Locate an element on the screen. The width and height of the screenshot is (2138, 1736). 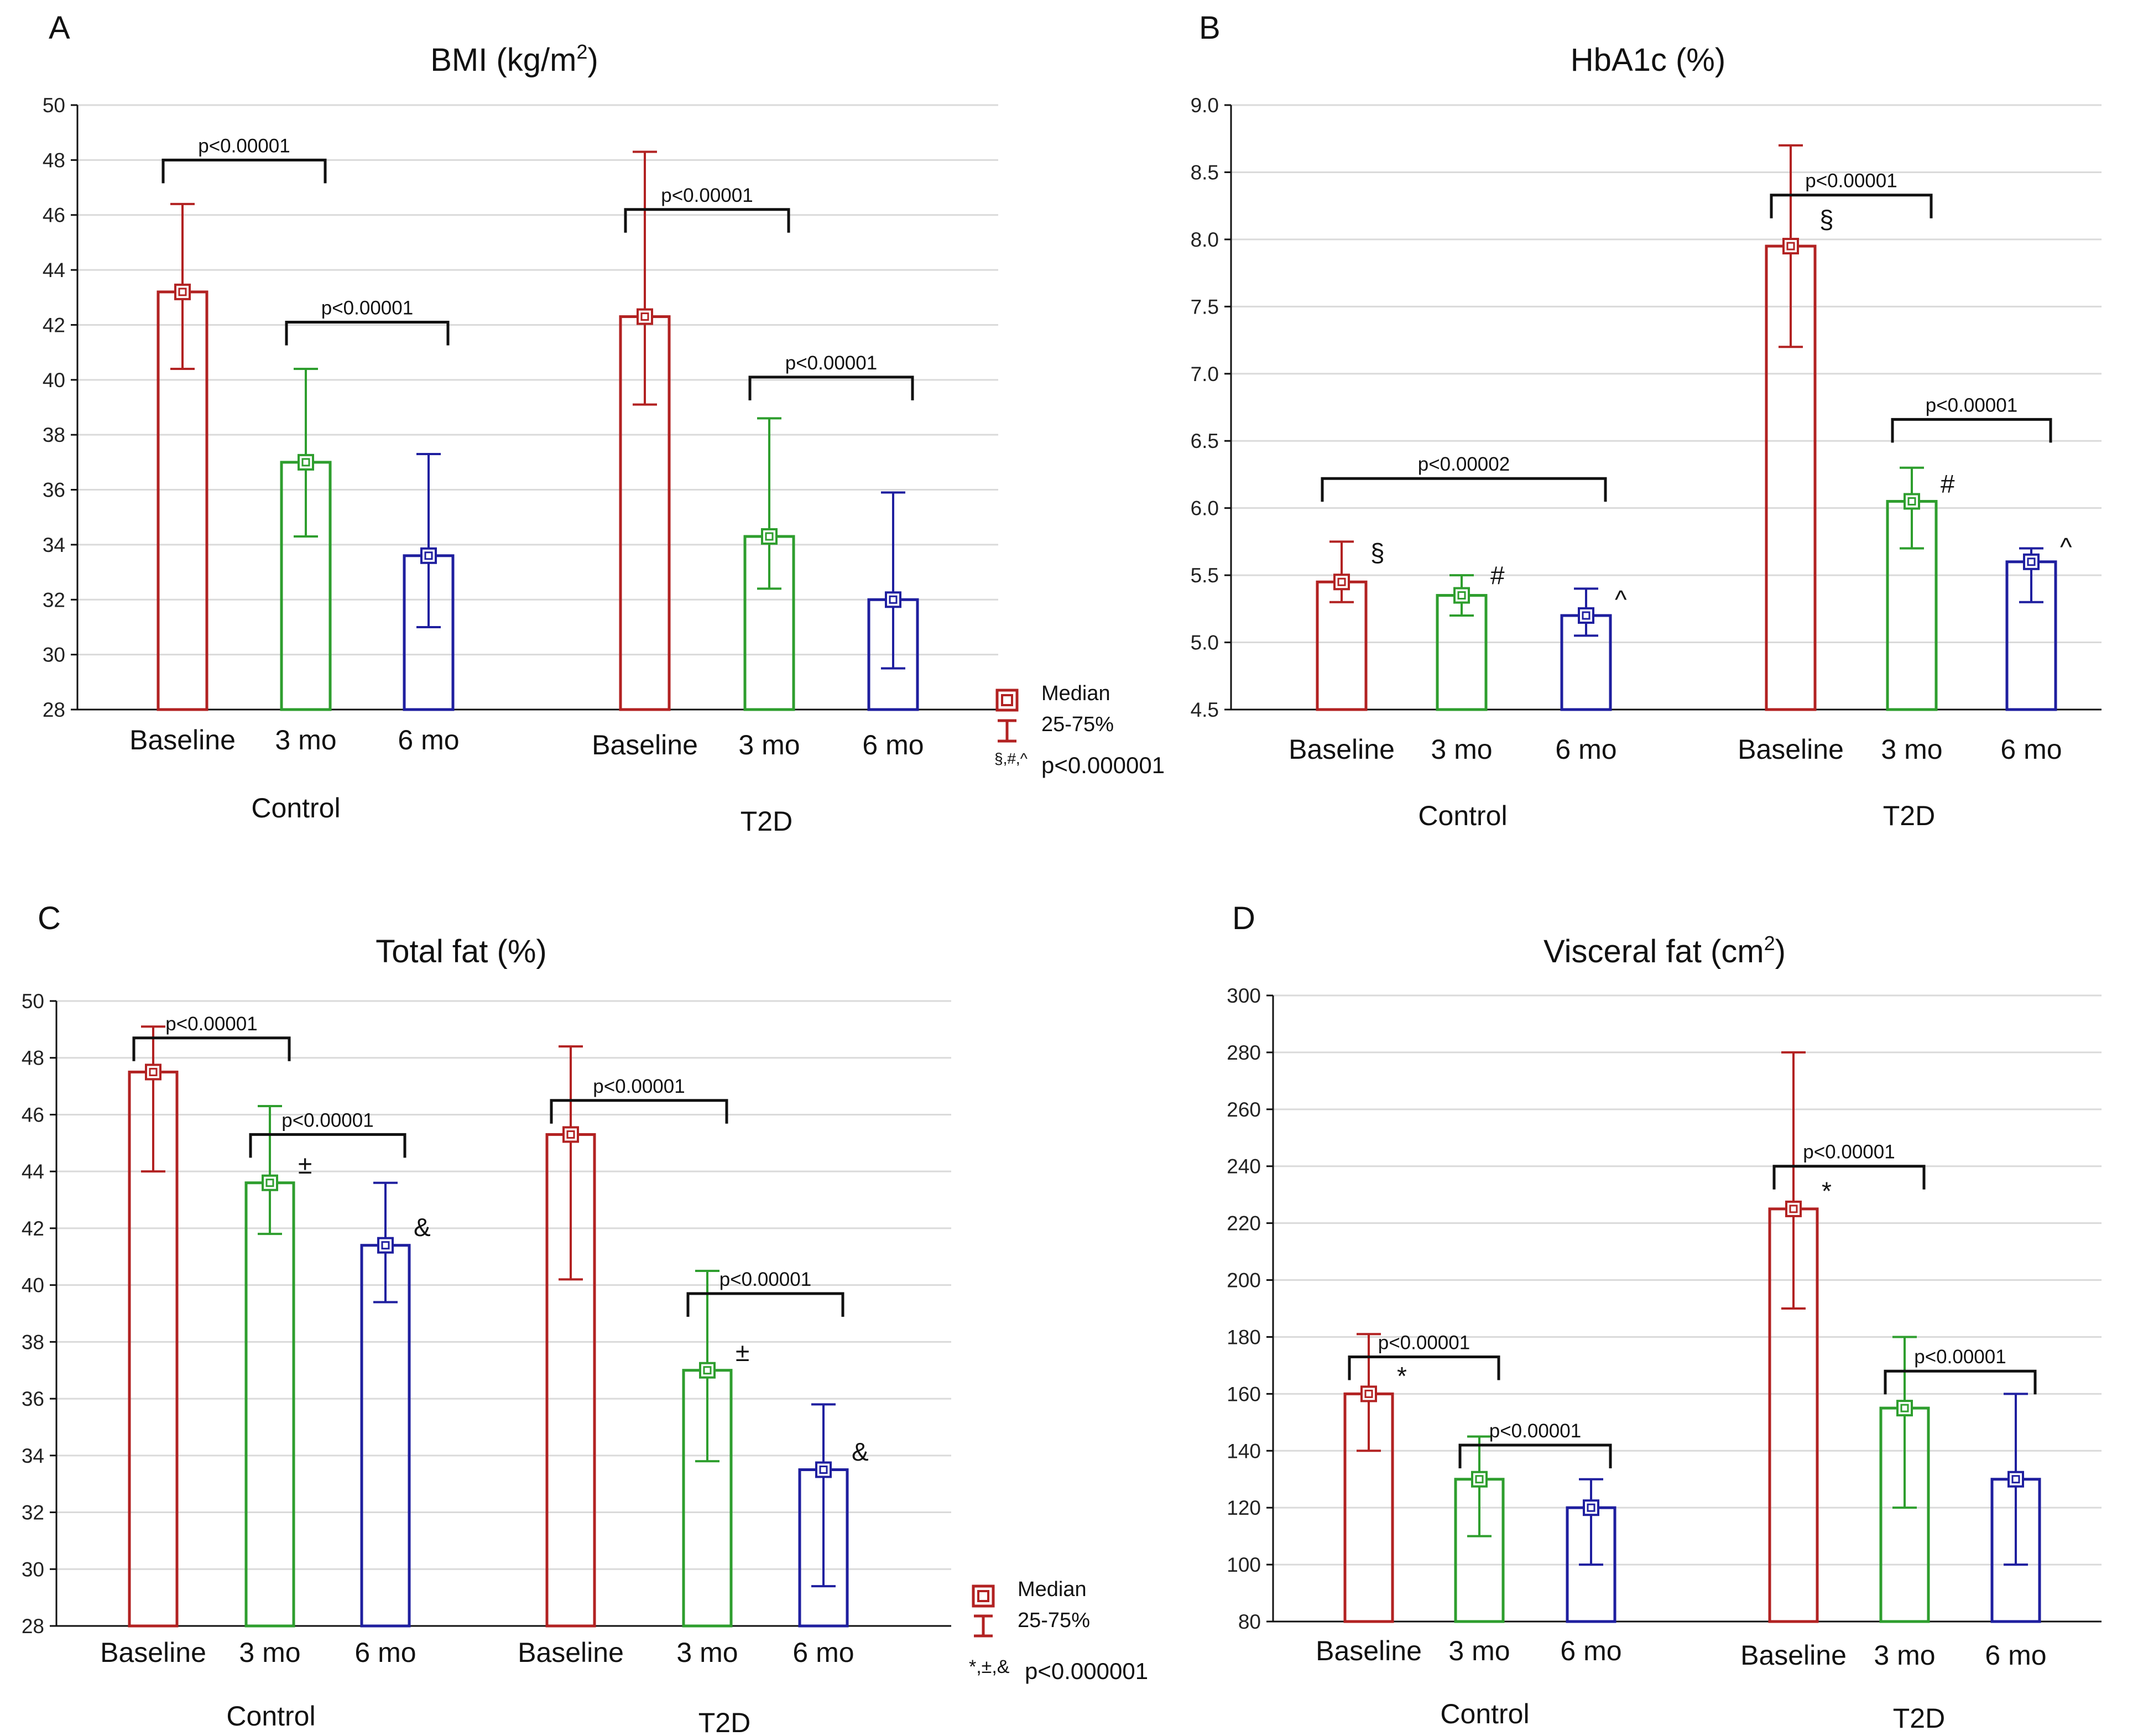
panel-title: Total fat (%) is located at coordinates (461, 951).